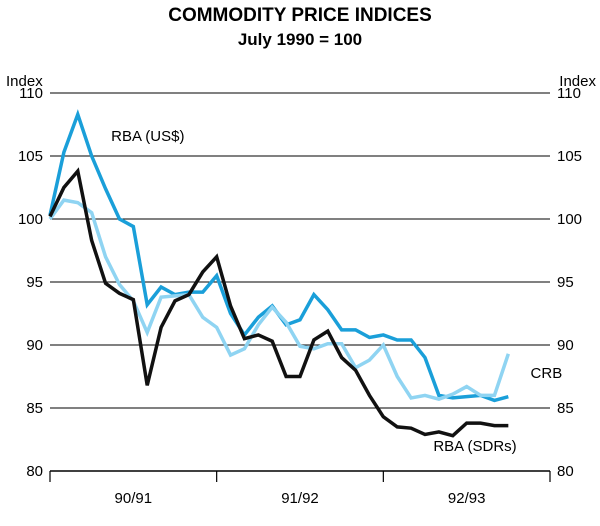  What do you see at coordinates (547, 373) in the screenshot?
I see `series-label-crb: CRB` at bounding box center [547, 373].